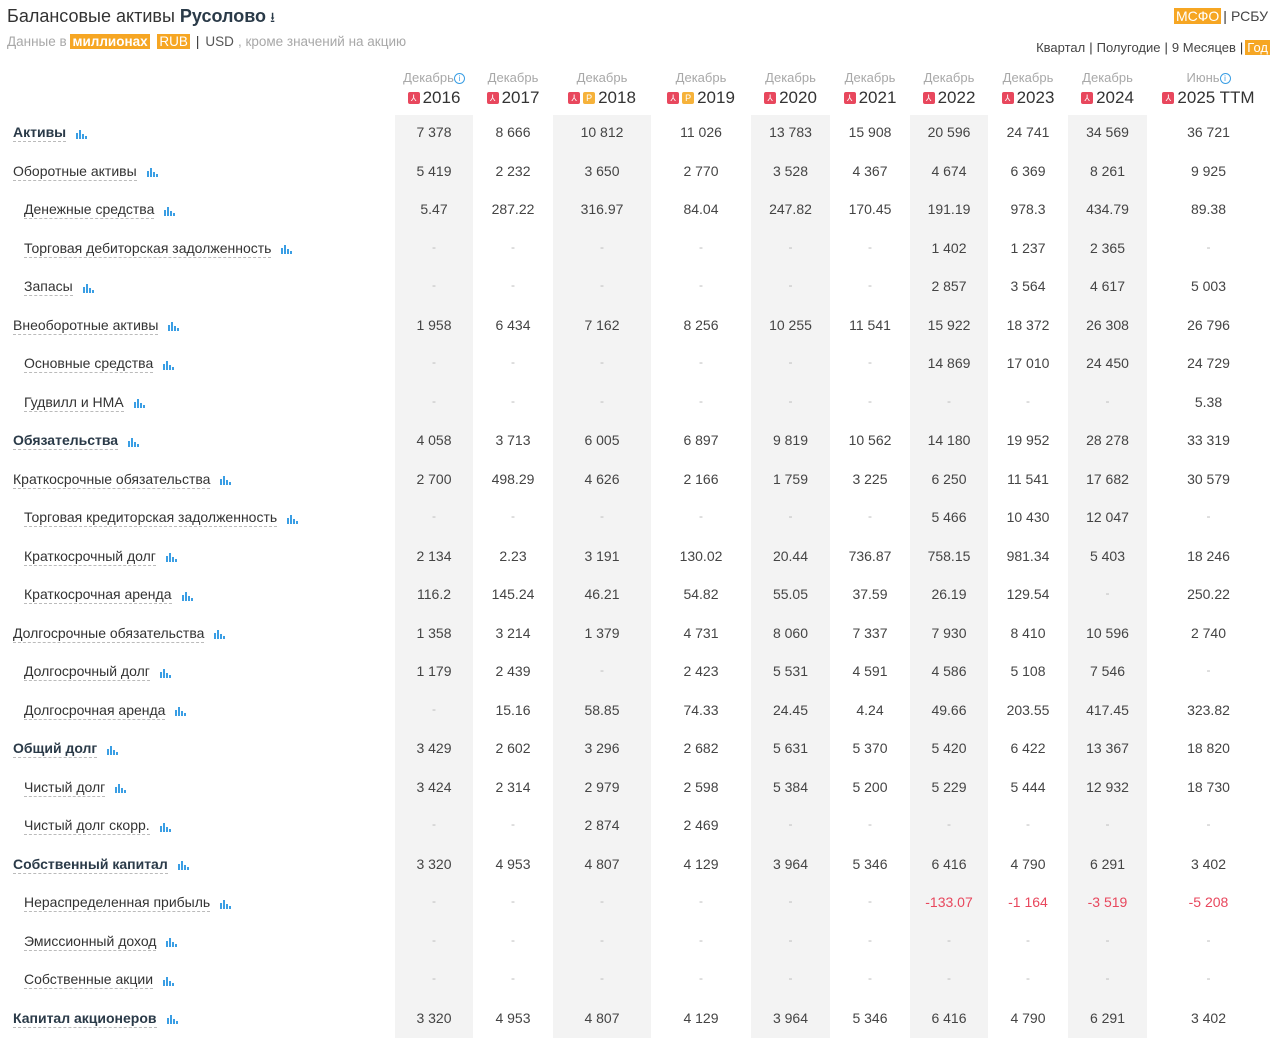 This screenshot has height=1048, width=1280. What do you see at coordinates (949, 89) in the screenshot?
I see `column-header: Декабрь ⅄ 2022` at bounding box center [949, 89].